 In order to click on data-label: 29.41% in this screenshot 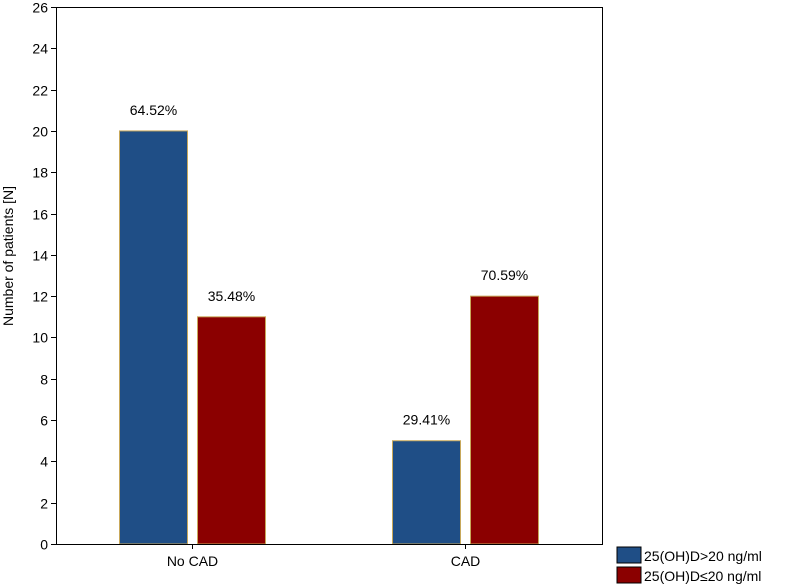, I will do `click(426, 420)`.